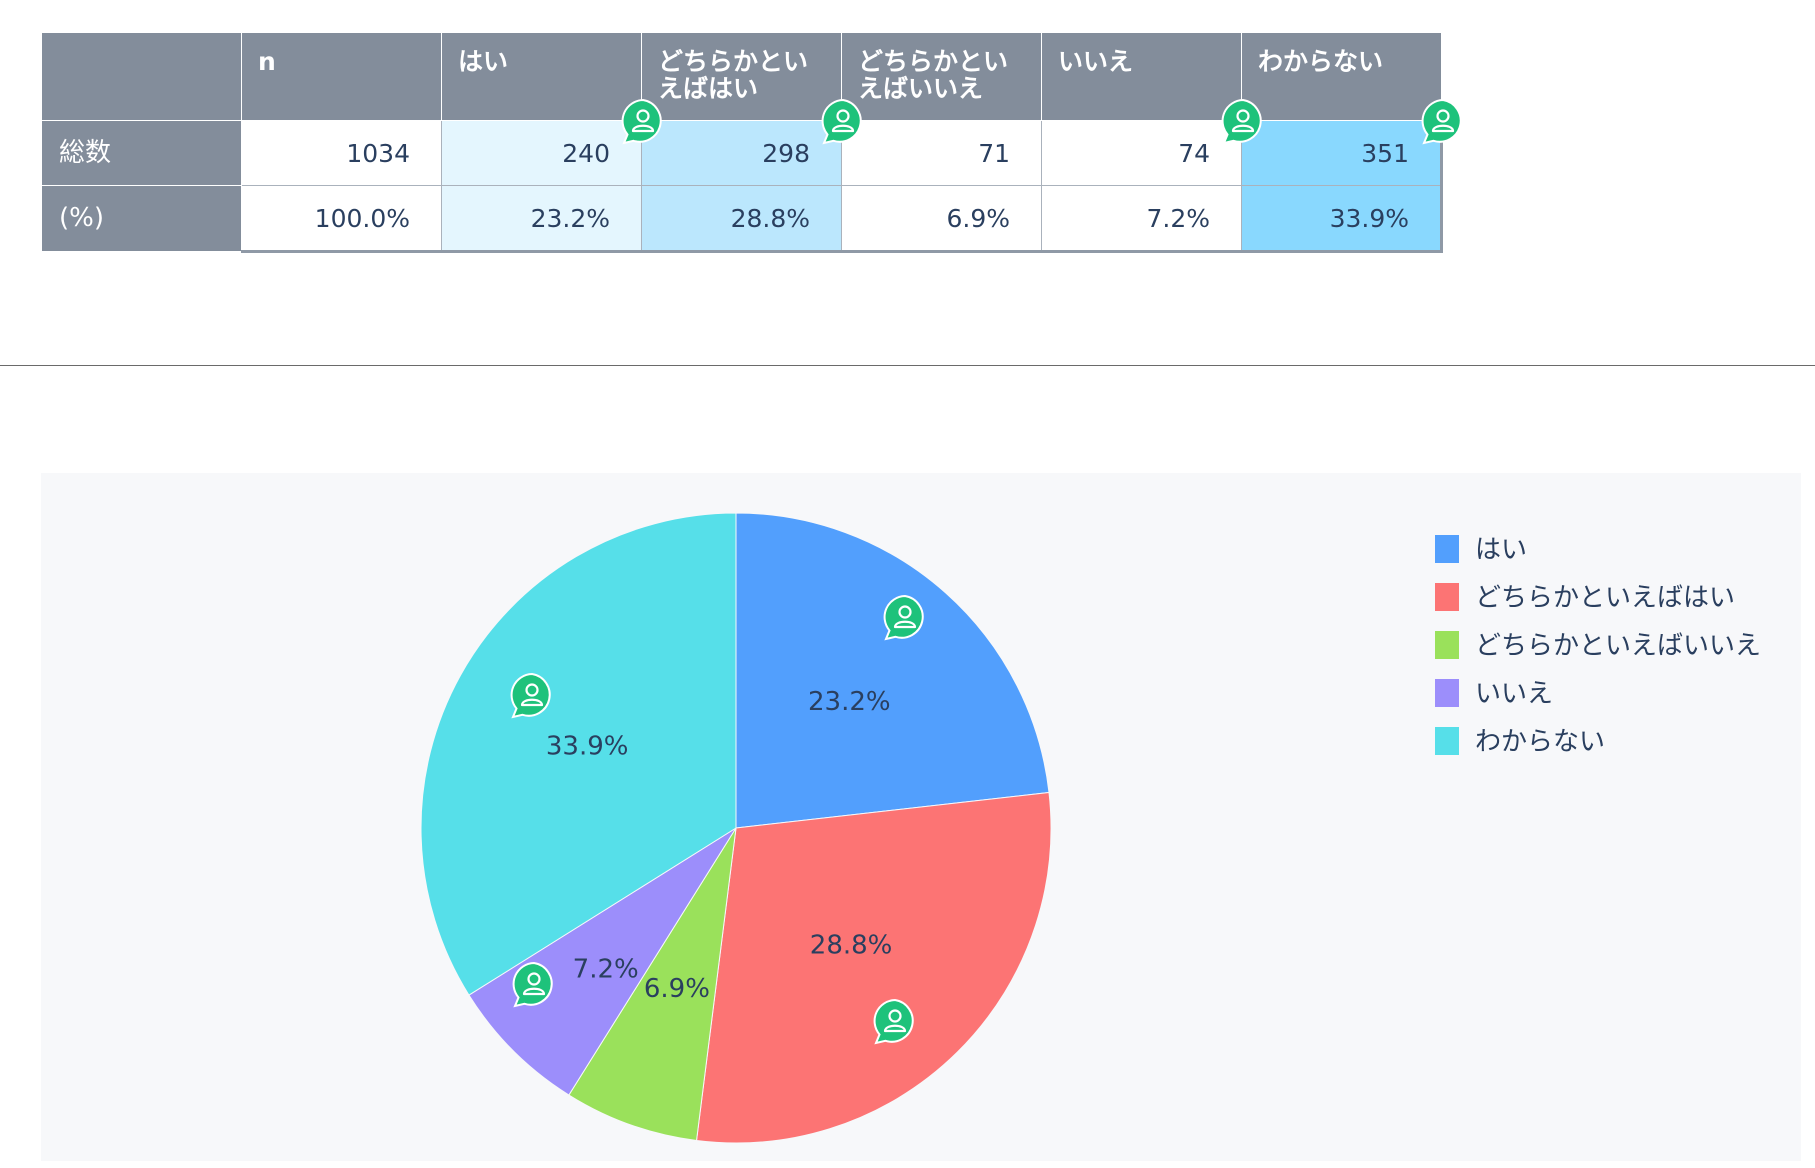 Image resolution: width=1815 pixels, height=1168 pixels. Describe the element at coordinates (341, 219) in the screenshot. I see `cell-percent-n: 100.0%` at that location.